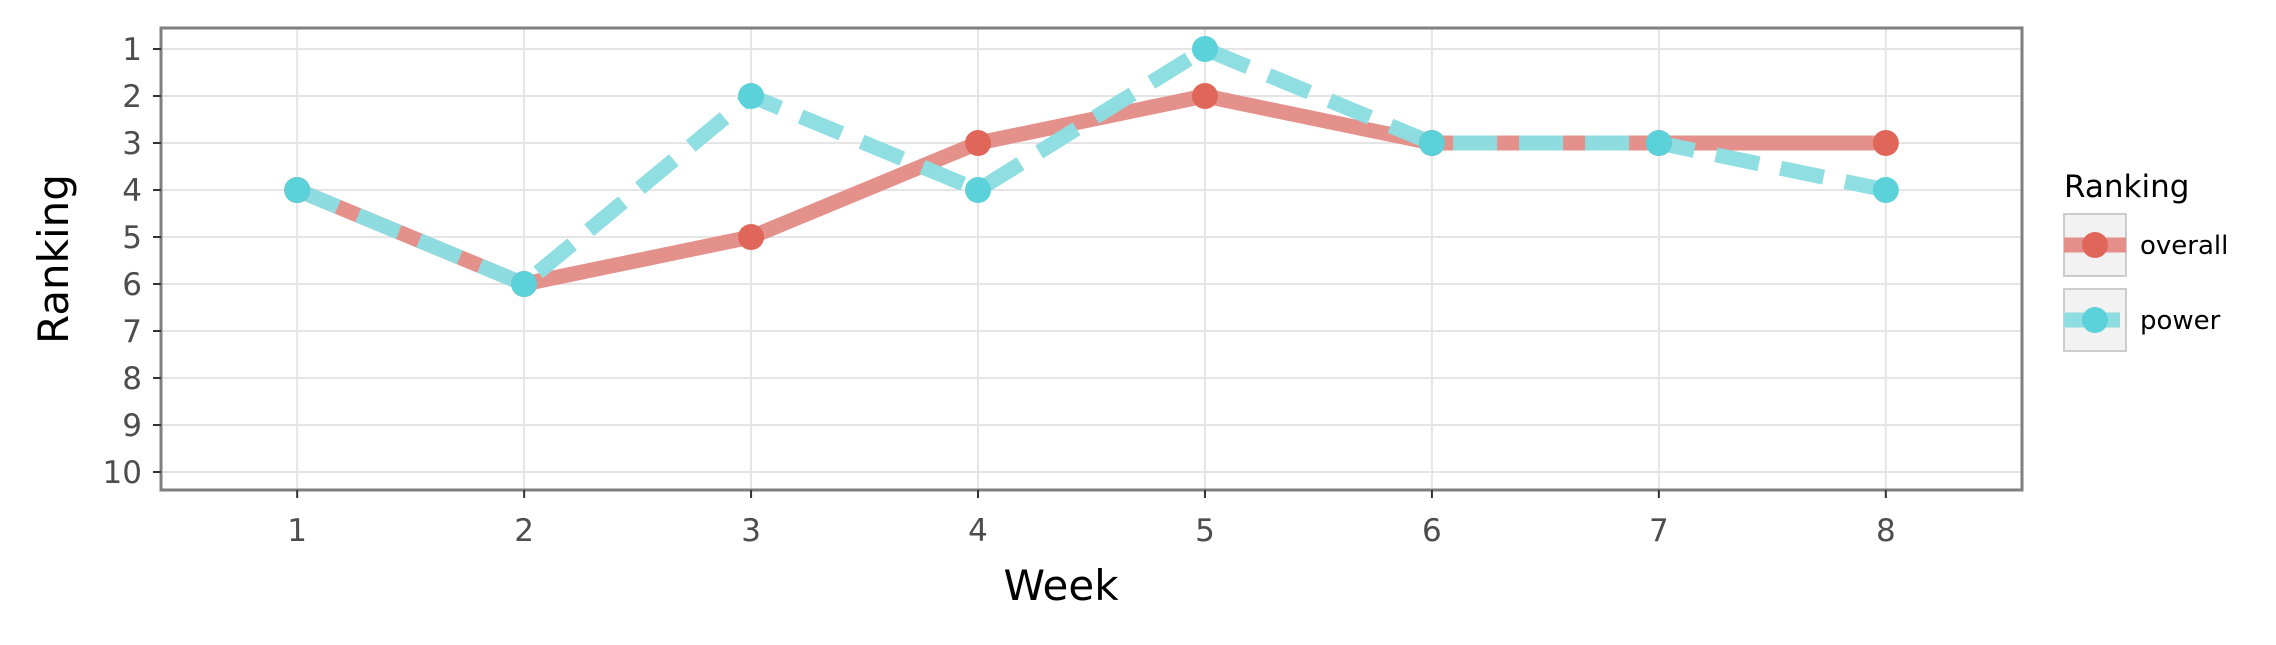  What do you see at coordinates (1659, 531) in the screenshot?
I see `x-tick-label: 7` at bounding box center [1659, 531].